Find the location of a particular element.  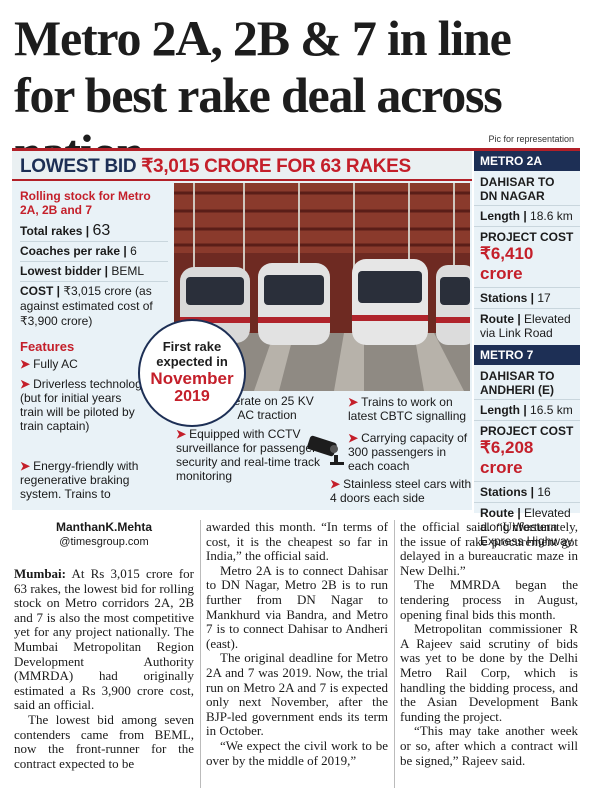

total-rakes-value: 63 is located at coordinates (101, 230).